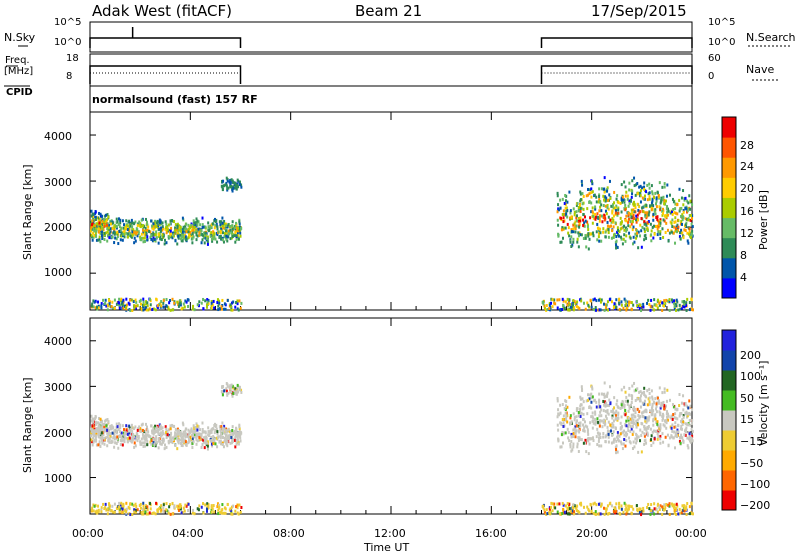 This screenshot has height=554, width=800. What do you see at coordinates (691, 533) in the screenshot?
I see `xtick-2400: 00:00` at bounding box center [691, 533].